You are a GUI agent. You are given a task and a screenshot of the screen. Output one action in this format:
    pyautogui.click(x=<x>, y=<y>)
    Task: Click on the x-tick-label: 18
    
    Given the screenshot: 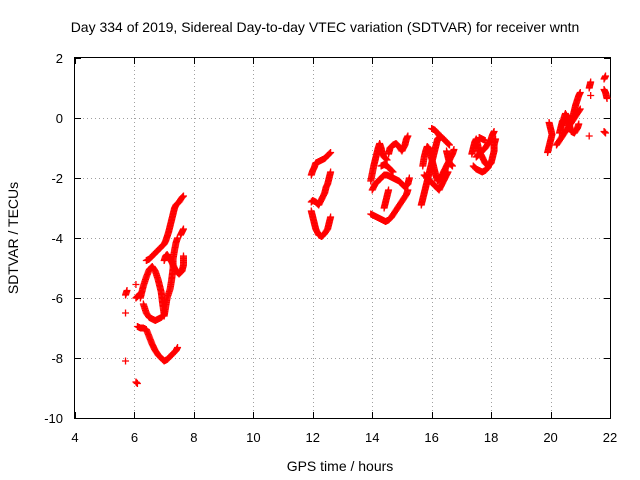 What is the action you would take?
    pyautogui.click(x=491, y=437)
    